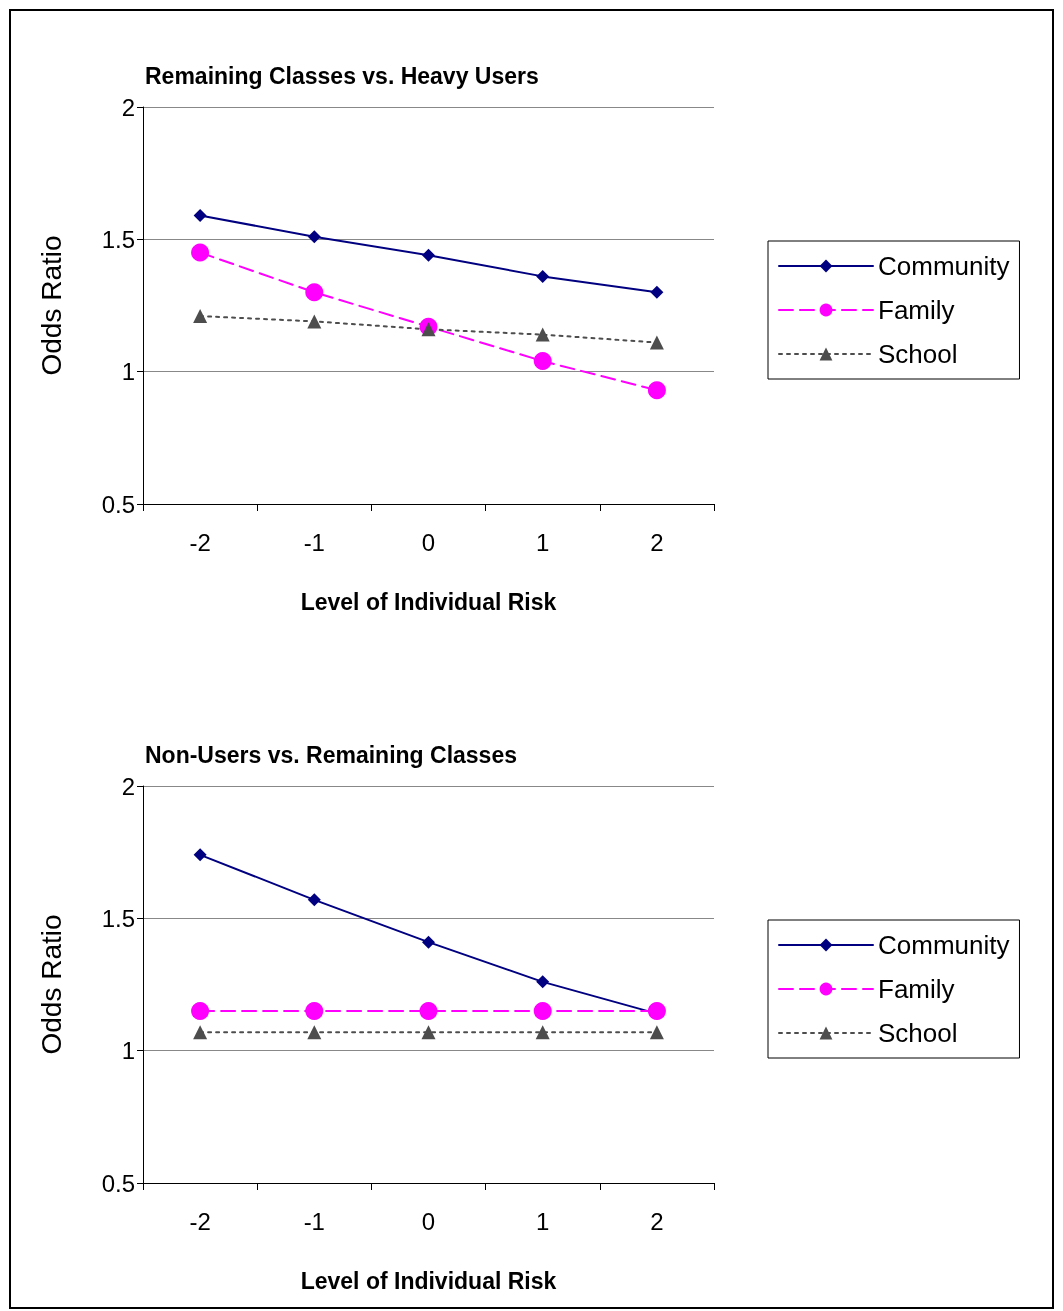 This screenshot has width=1063, height=1311. I want to click on chart-title: Non-Users vs. Remaining Classes, so click(331, 754).